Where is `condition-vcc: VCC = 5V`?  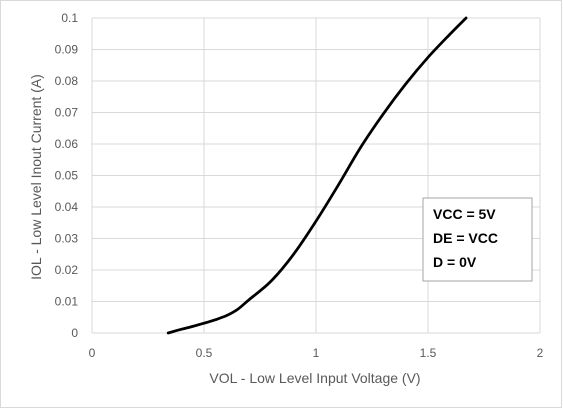 condition-vcc: VCC = 5V is located at coordinates (464, 214).